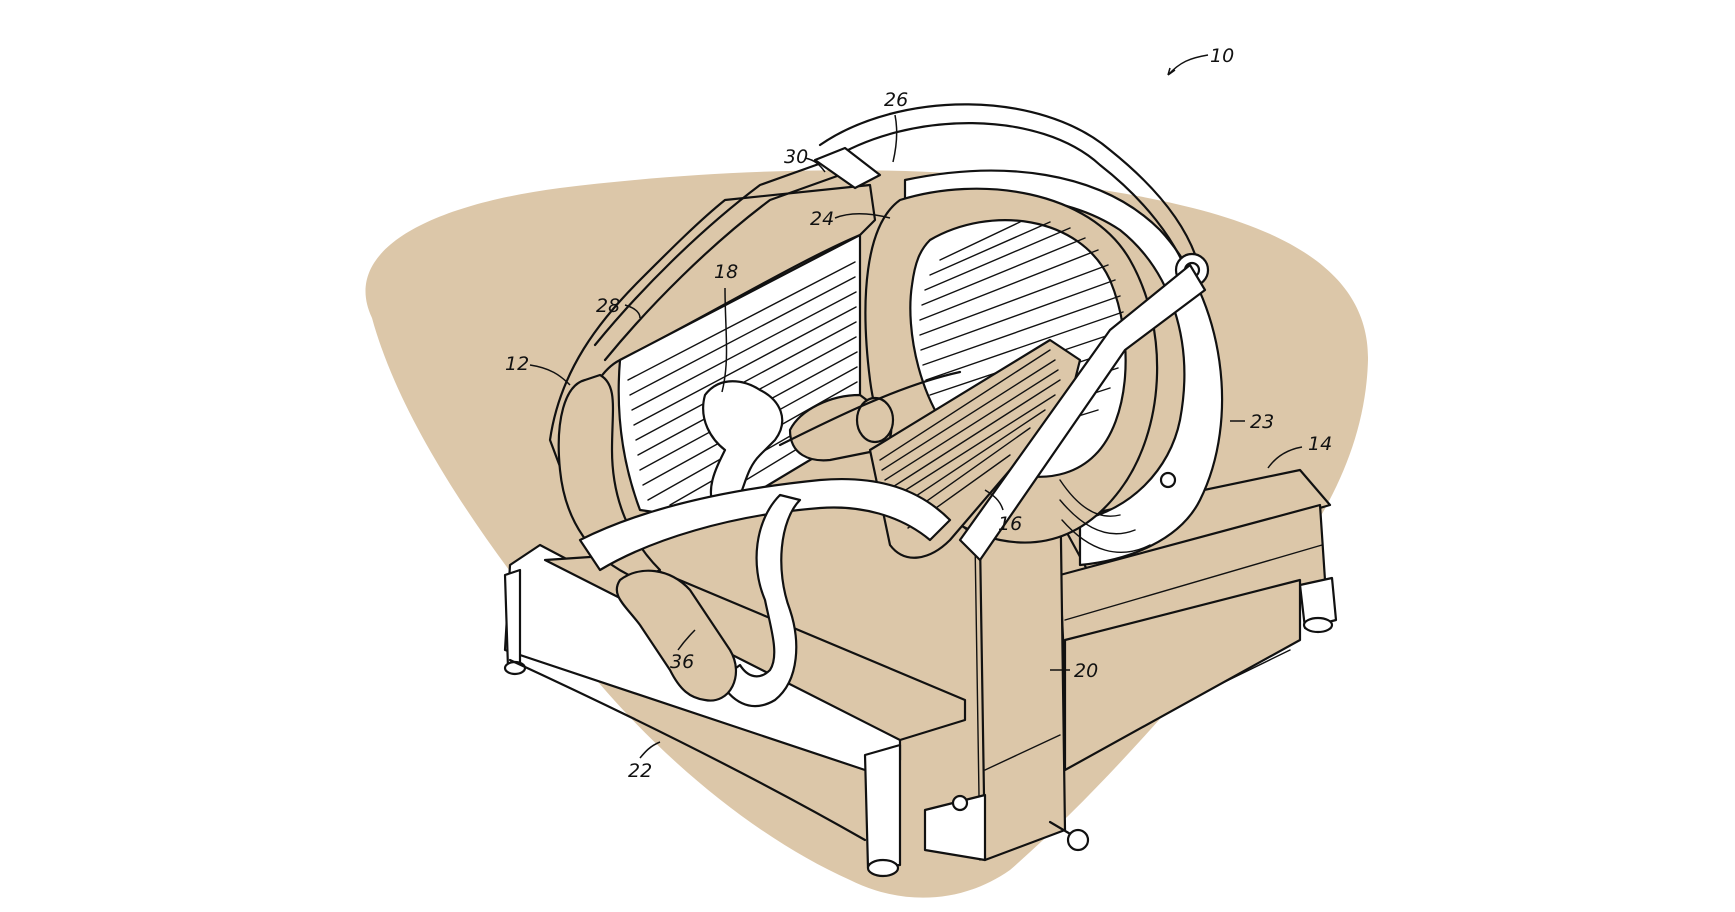 The image size is (1735, 912). I want to click on handle-grip, so click(676, 635).